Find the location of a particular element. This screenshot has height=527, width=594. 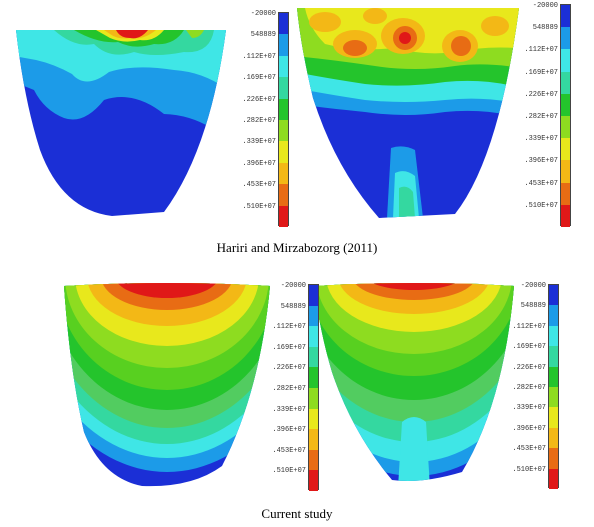

contour-plot-top-left is located at coordinates (121, 123).